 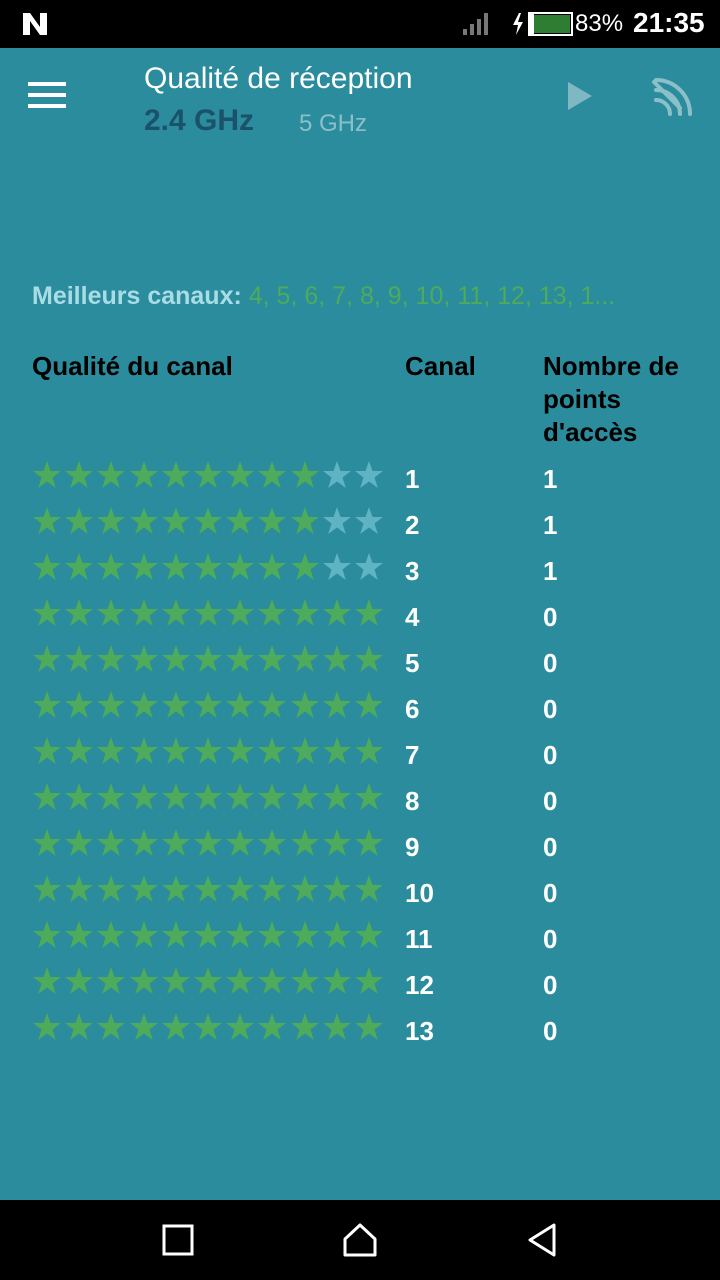 What do you see at coordinates (412, 709) in the screenshot?
I see `channel-number: 6` at bounding box center [412, 709].